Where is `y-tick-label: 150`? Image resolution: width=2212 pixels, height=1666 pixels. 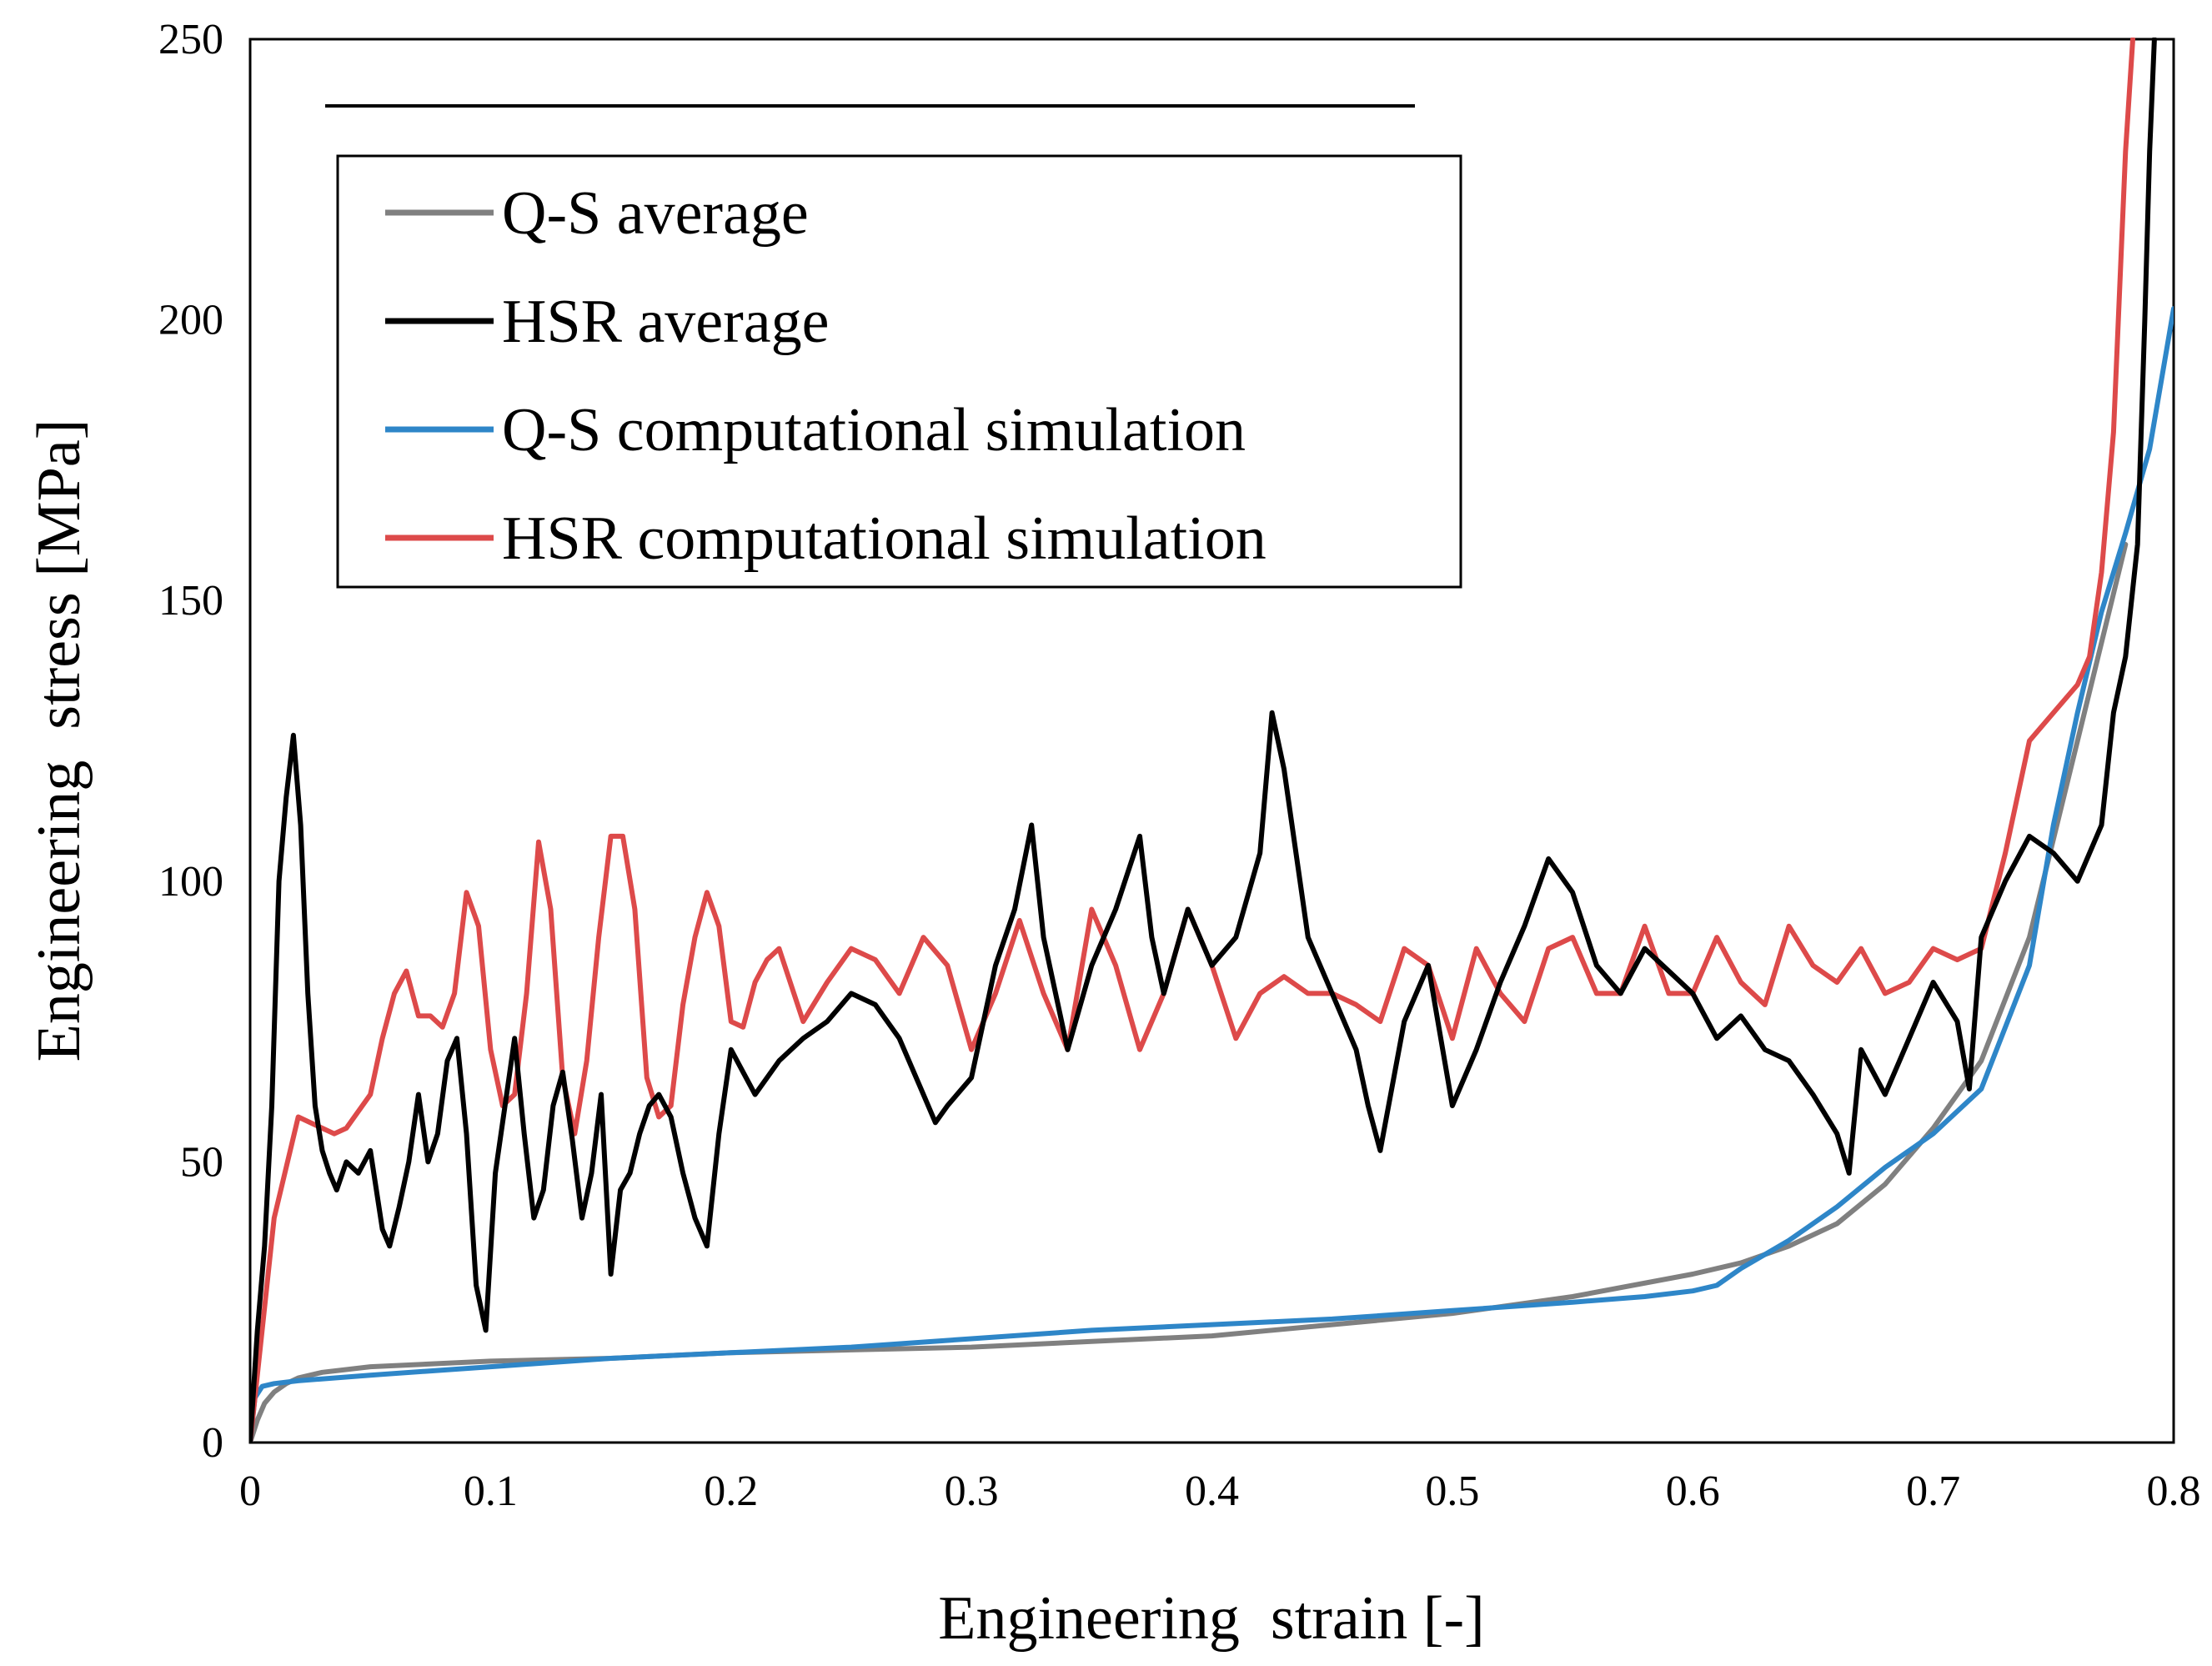 y-tick-label: 150 is located at coordinates (190, 601).